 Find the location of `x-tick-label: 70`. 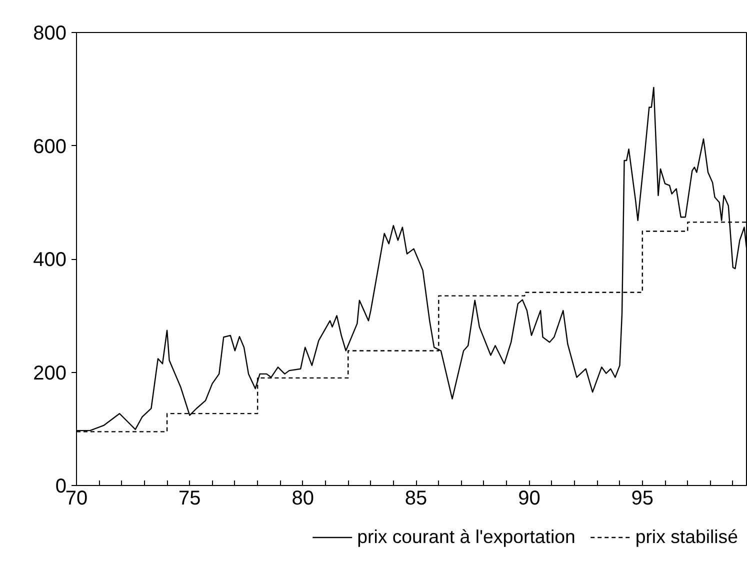

x-tick-label: 70 is located at coordinates (76, 499).